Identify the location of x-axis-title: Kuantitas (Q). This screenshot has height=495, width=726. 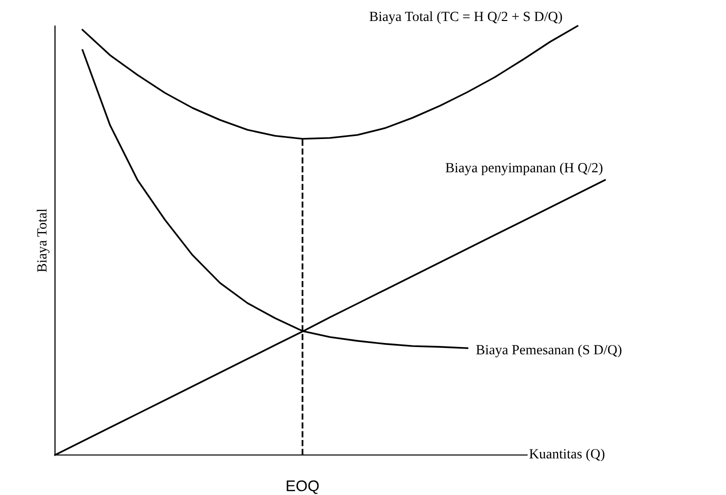
(566, 455).